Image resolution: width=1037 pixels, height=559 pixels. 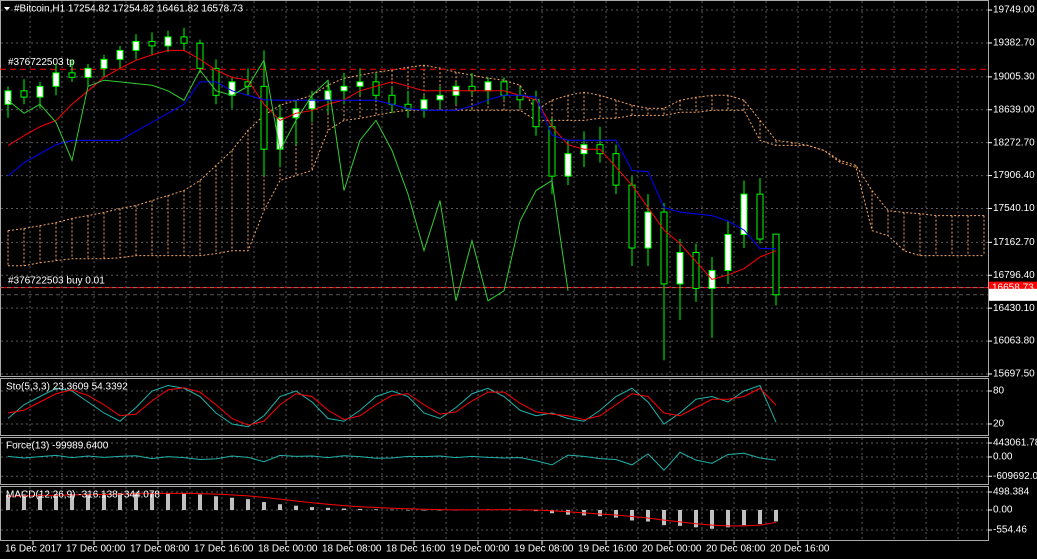 What do you see at coordinates (41, 62) in the screenshot?
I see `order-label: #376722503 tp` at bounding box center [41, 62].